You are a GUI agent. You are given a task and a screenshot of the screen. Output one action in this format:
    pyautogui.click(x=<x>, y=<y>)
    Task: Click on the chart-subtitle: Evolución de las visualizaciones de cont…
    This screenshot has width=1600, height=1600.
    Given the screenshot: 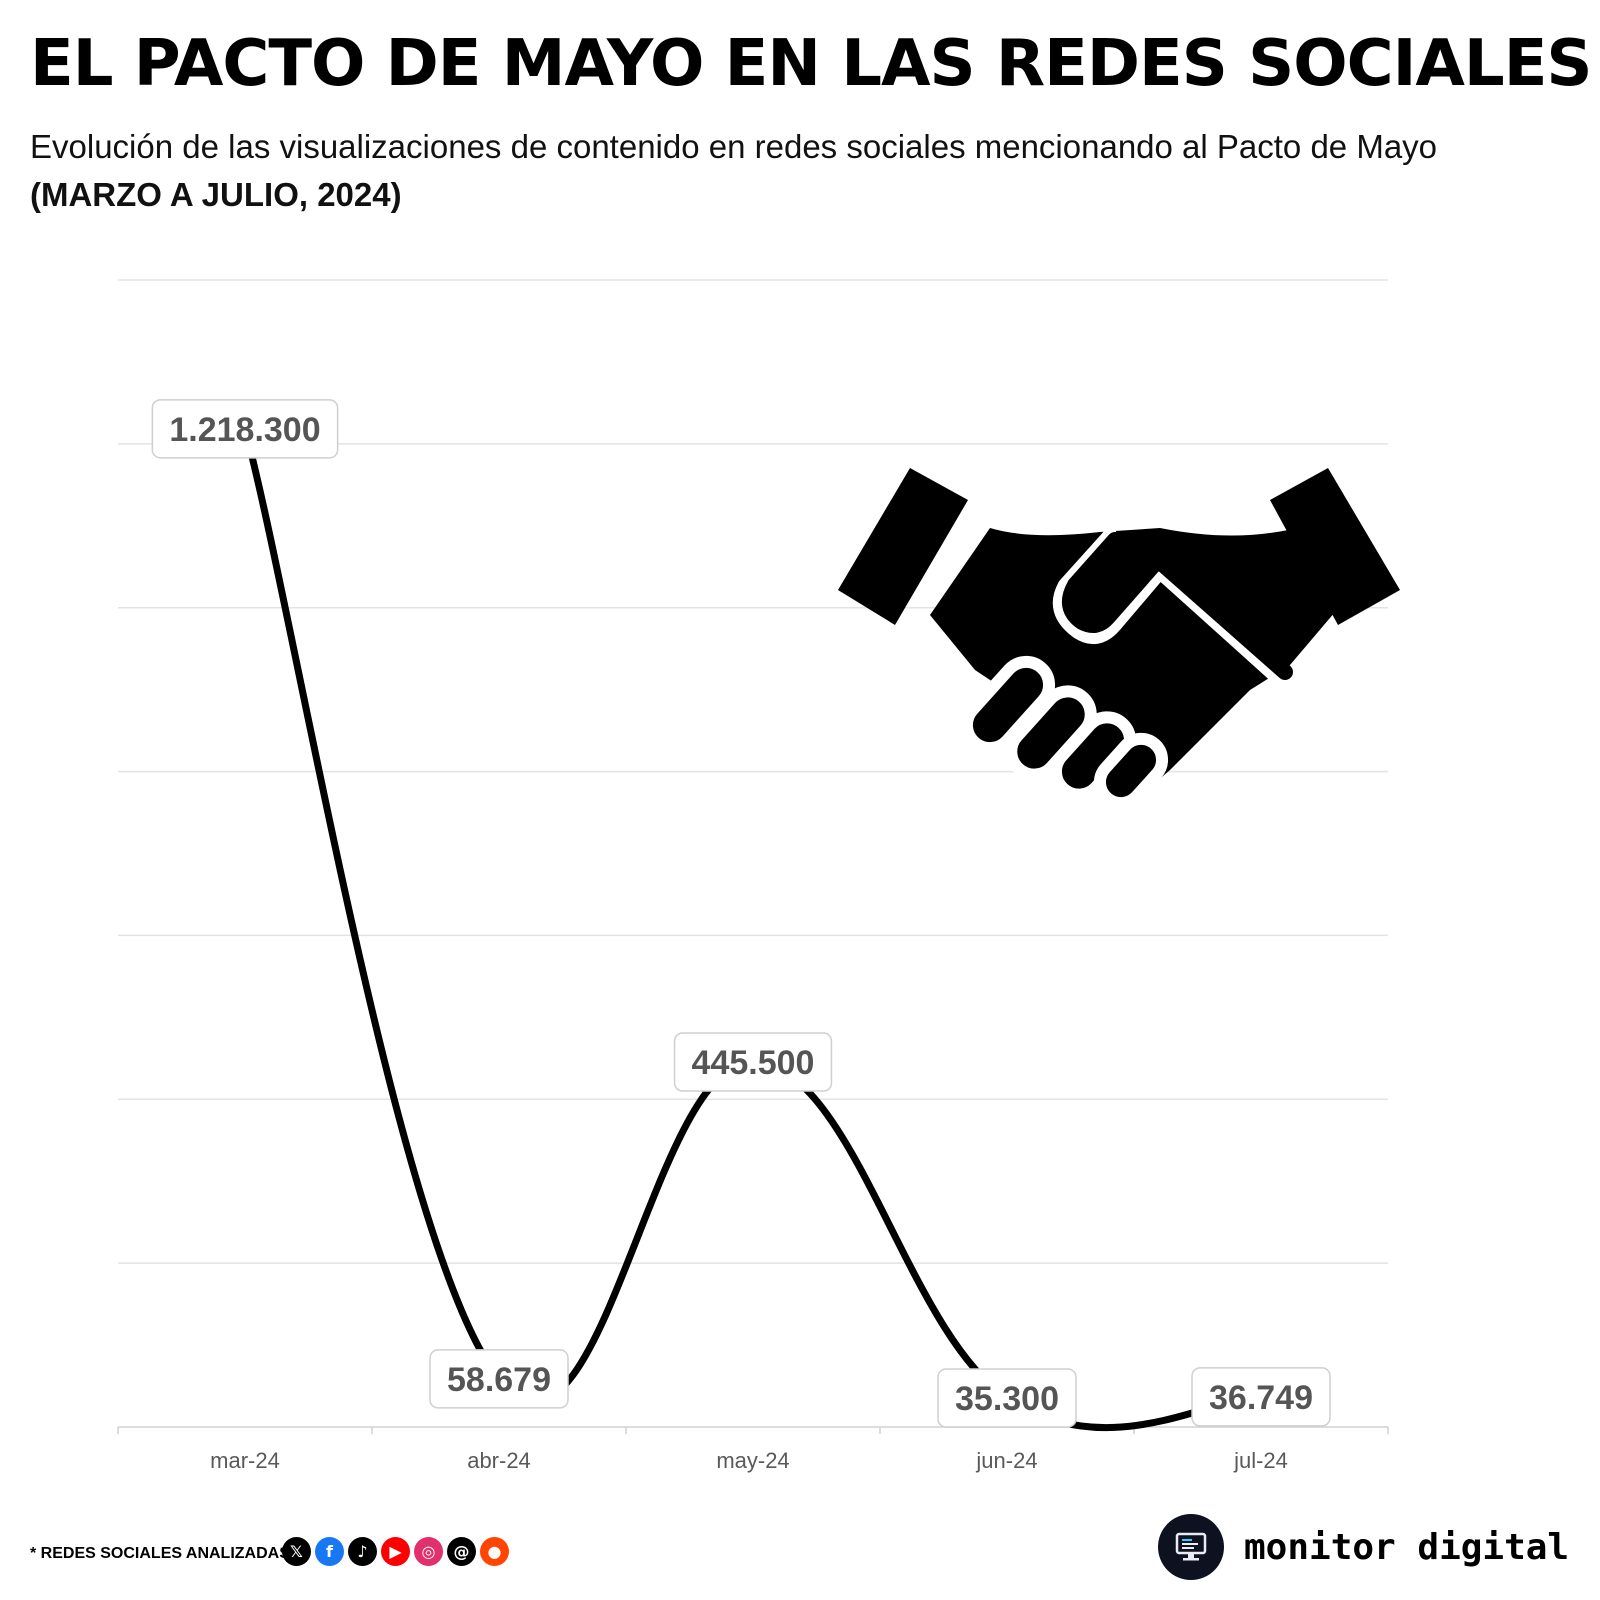 What is the action you would take?
    pyautogui.click(x=734, y=146)
    